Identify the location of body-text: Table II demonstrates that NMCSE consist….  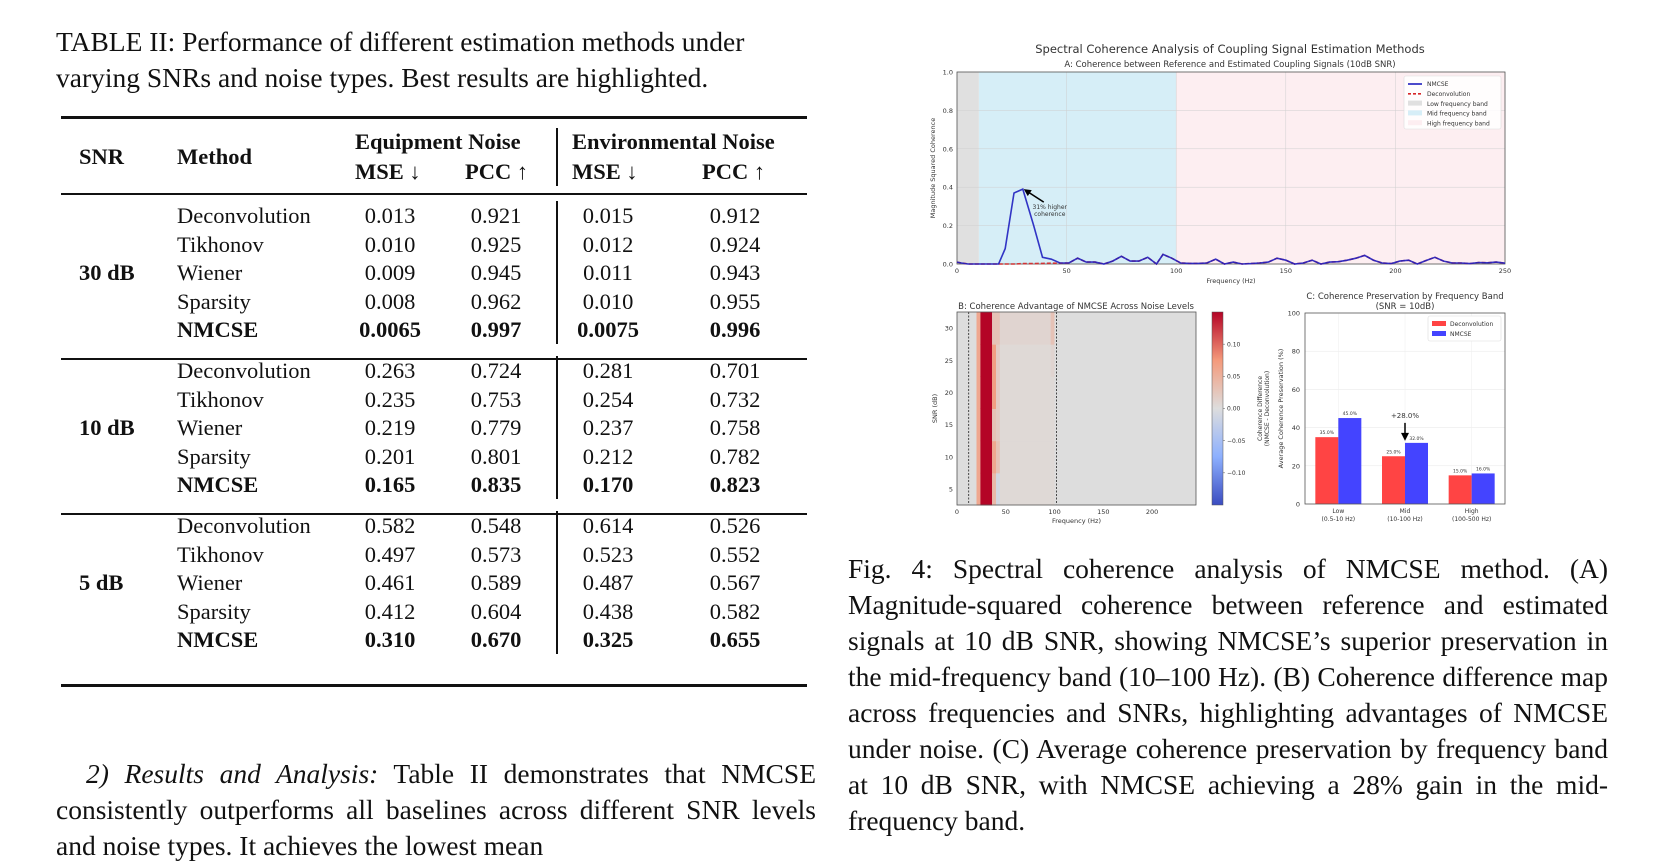
(436, 809).